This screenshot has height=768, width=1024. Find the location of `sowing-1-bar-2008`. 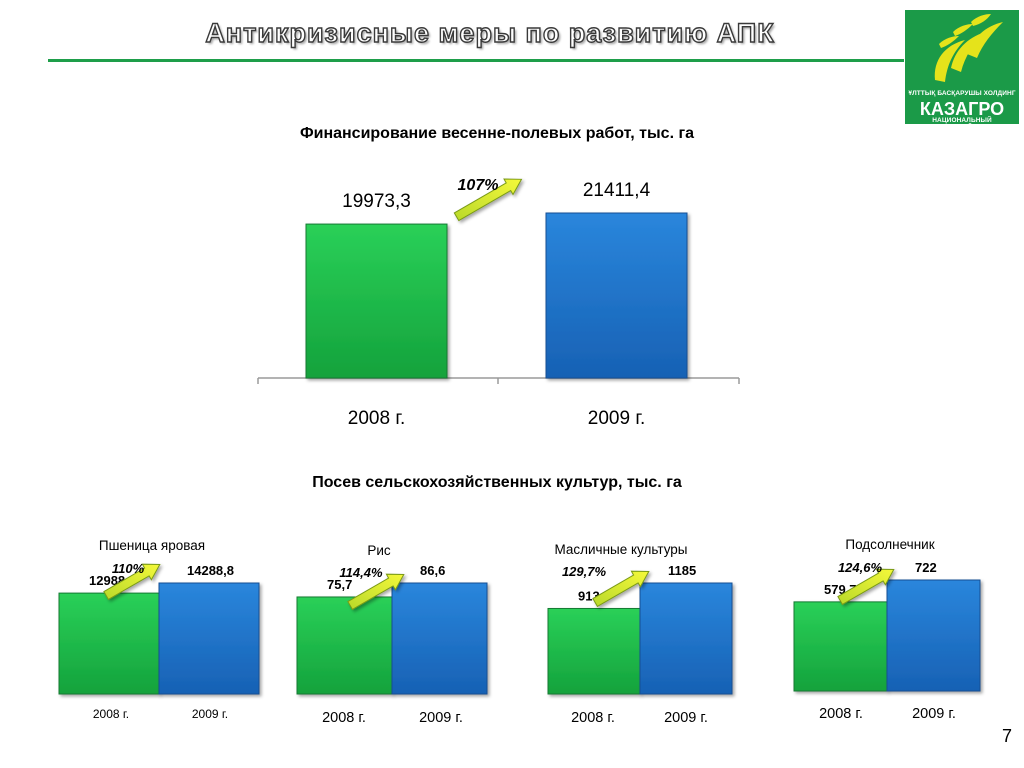

sowing-1-bar-2008 is located at coordinates (344, 645).